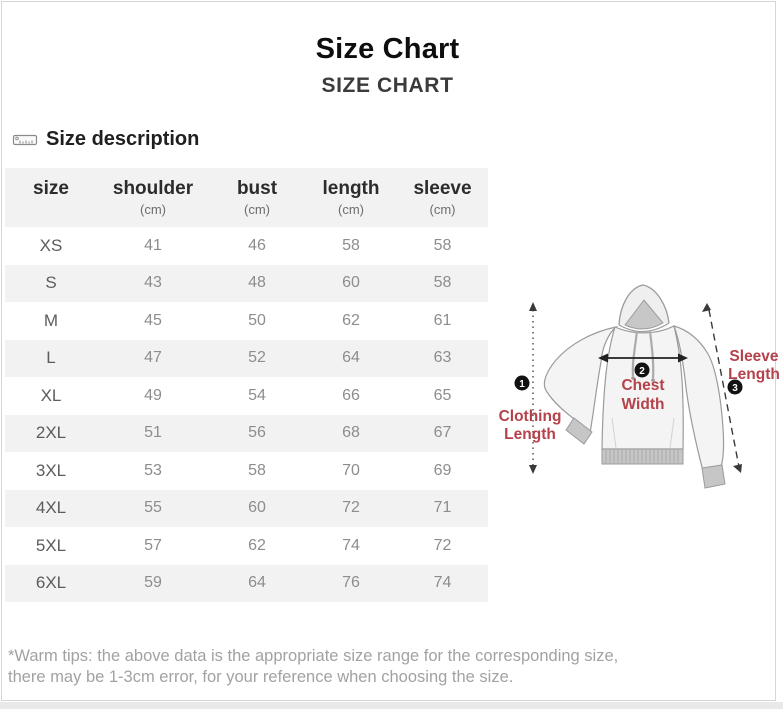 Image resolution: width=783 pixels, height=709 pixels. What do you see at coordinates (51, 188) in the screenshot?
I see `column-header-size: size` at bounding box center [51, 188].